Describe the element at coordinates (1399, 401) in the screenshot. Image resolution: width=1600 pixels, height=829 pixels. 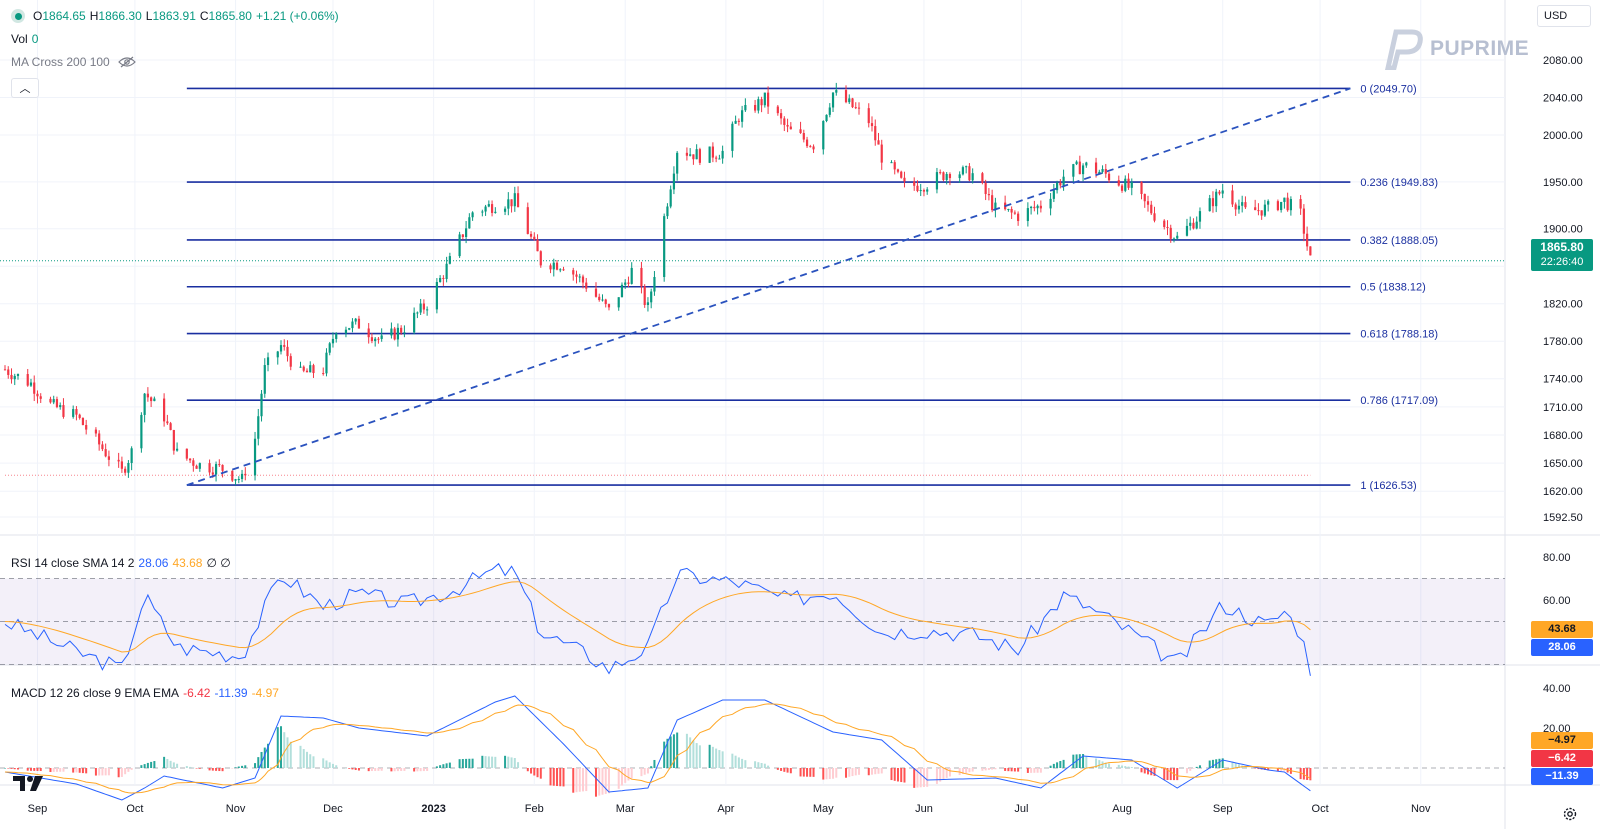
I see `fib-level-label: 0.786 (1717.09)` at that location.